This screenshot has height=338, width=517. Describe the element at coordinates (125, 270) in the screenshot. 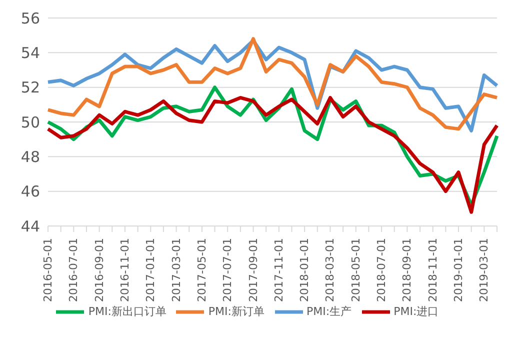

I see `x-tick-label: 2016-11-01` at that location.